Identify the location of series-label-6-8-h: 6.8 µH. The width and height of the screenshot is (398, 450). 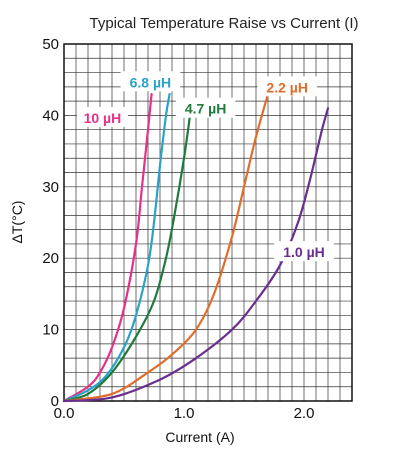
(151, 82).